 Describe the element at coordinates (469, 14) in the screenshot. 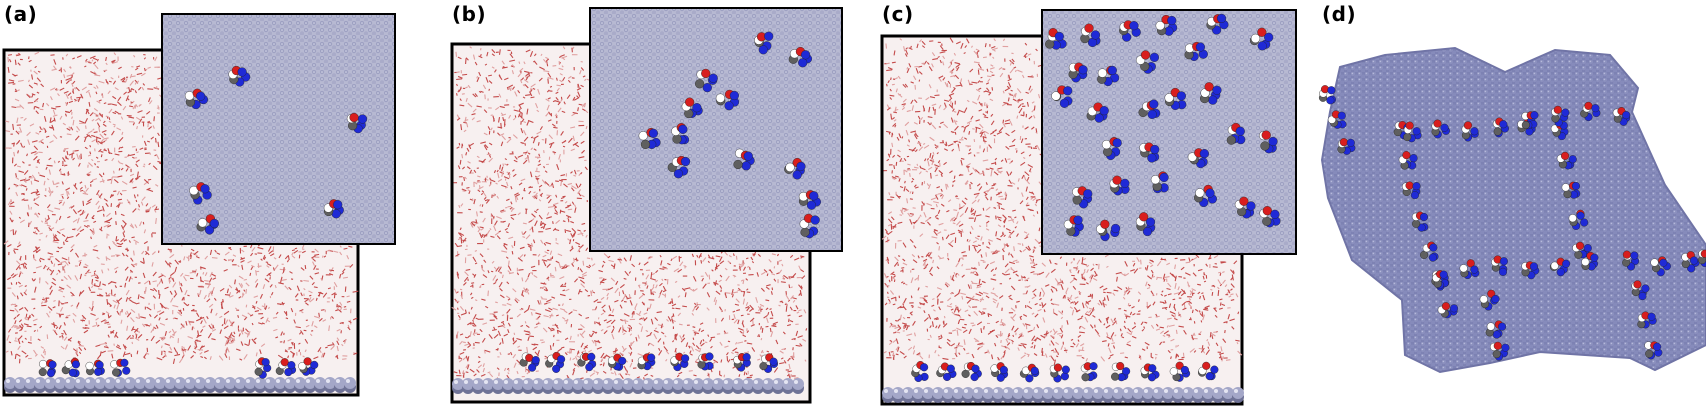

I see `panel-label-b: (b)` at that location.